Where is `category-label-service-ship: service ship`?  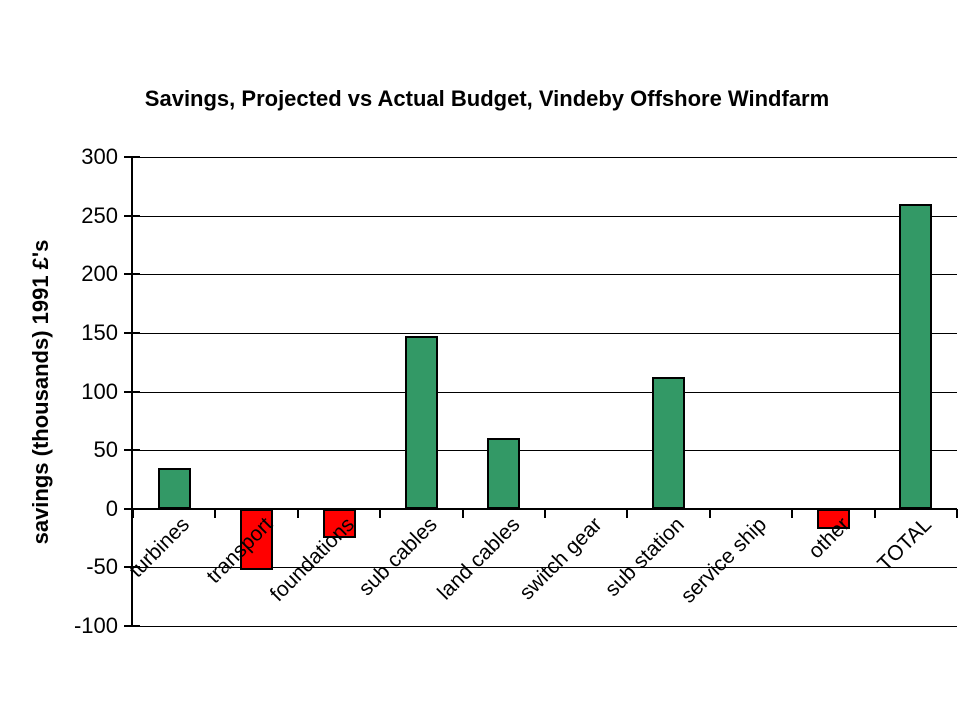 category-label-service-ship: service ship is located at coordinates (724, 560).